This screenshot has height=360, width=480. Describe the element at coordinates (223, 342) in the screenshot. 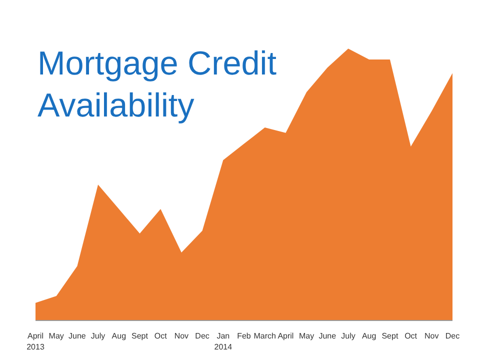

I see `x-tick-label: Jan 2014` at that location.